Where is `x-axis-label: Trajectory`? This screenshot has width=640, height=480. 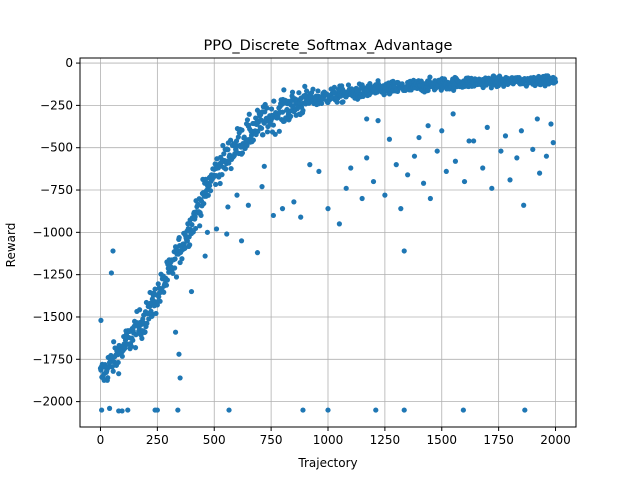 x-axis-label: Trajectory is located at coordinates (327, 463).